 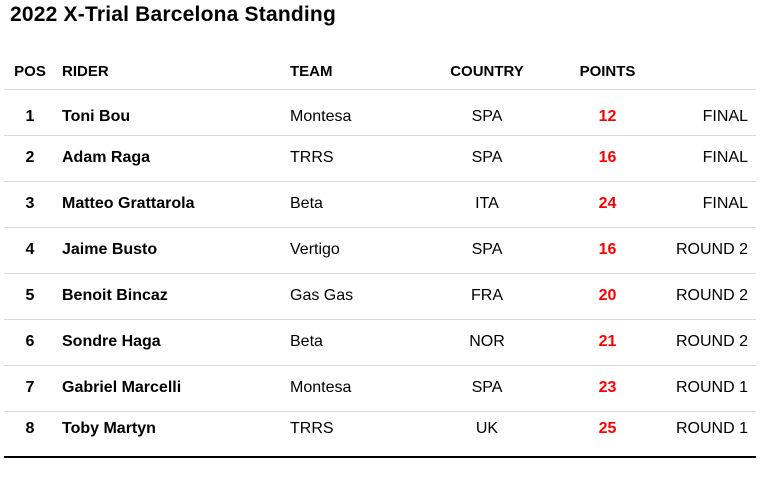 I want to click on cell-country: FRA, so click(x=487, y=296).